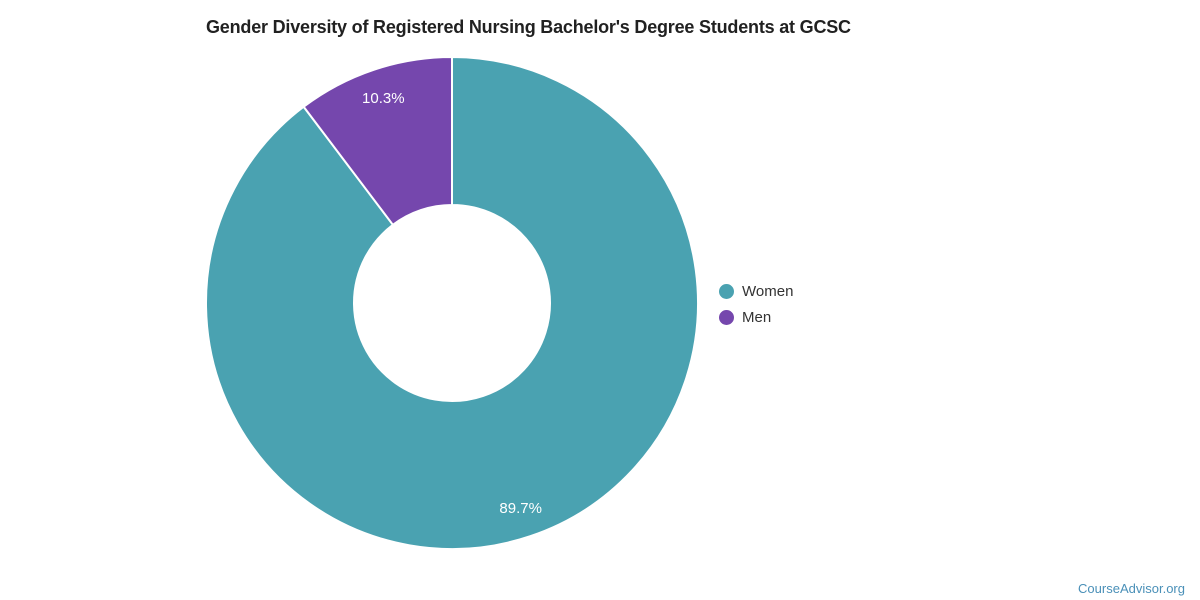  I want to click on slice-label-men: 10.3%, so click(383, 98).